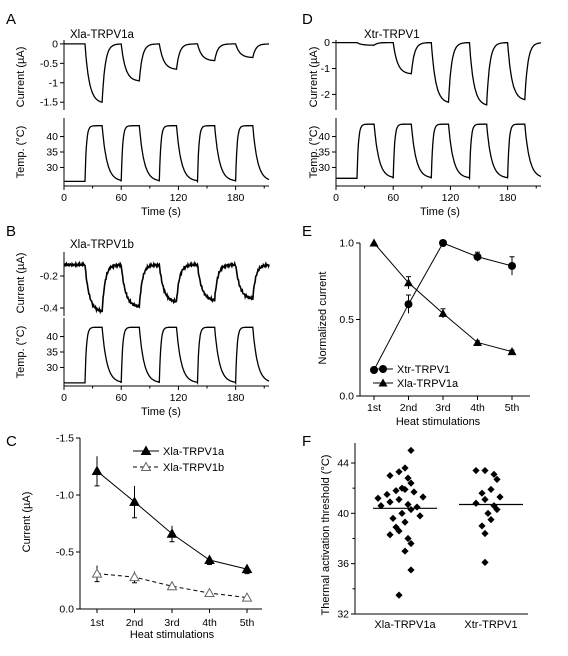  What do you see at coordinates (325, 69) in the screenshot?
I see `panel-D-current-ytick-label: -1` at bounding box center [325, 69].